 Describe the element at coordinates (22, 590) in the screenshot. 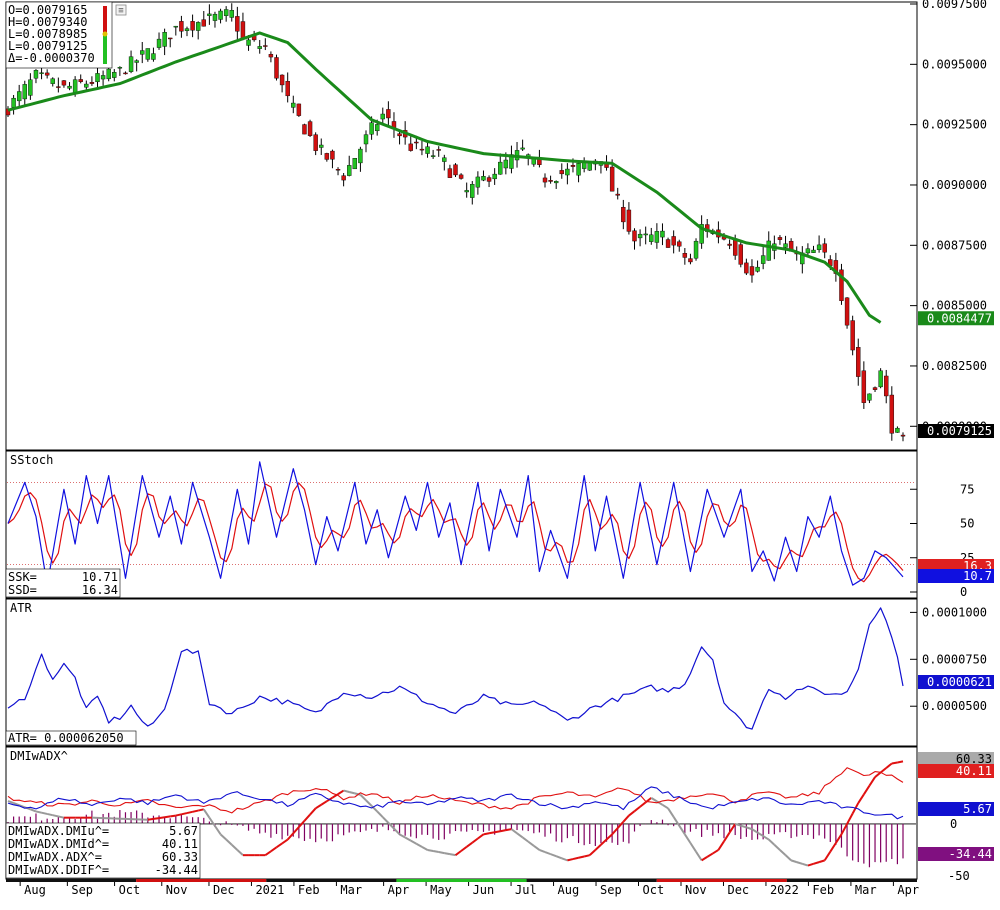

I see `ssd-label: SSD=` at that location.